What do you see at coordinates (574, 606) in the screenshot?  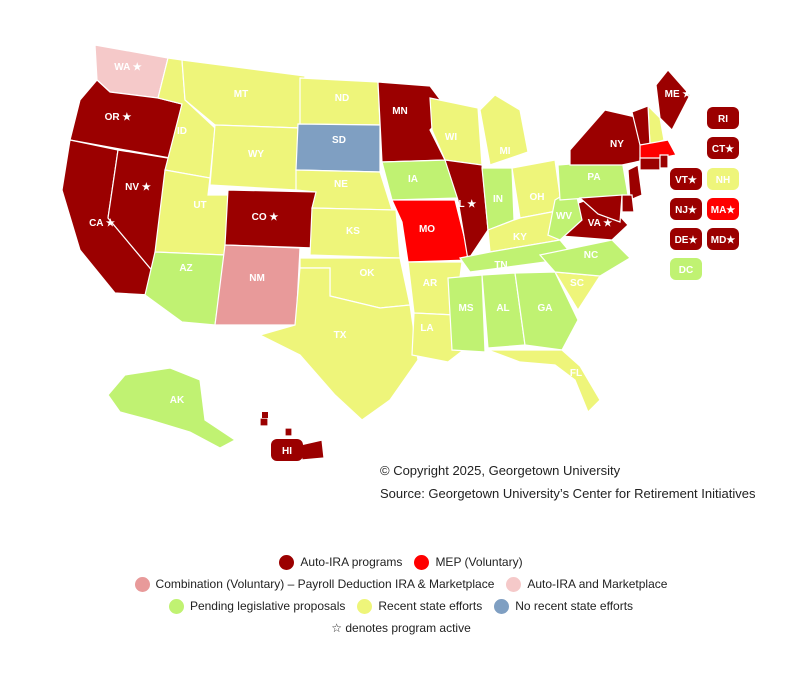 I see `legend-label: No recent state efforts` at bounding box center [574, 606].